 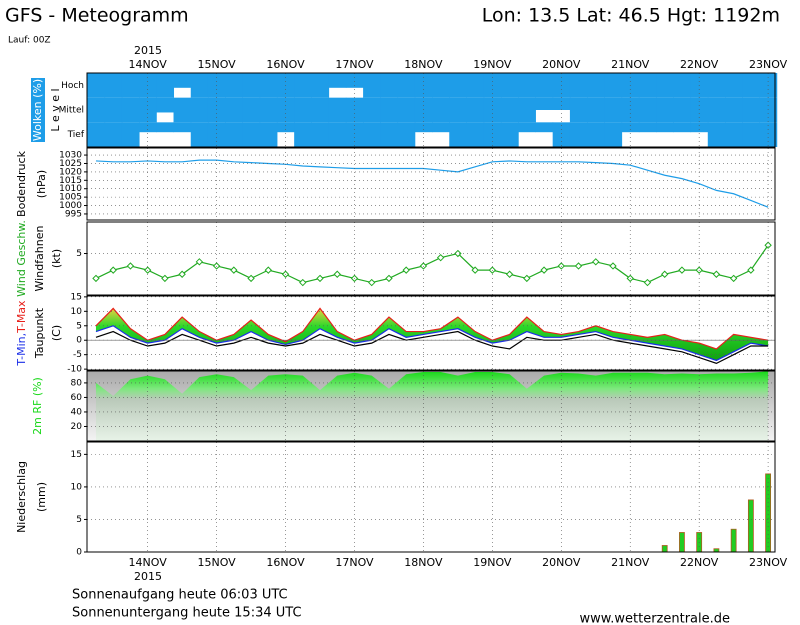 What do you see at coordinates (76, 455) in the screenshot?
I see `y-tick-label: 15` at bounding box center [76, 455].